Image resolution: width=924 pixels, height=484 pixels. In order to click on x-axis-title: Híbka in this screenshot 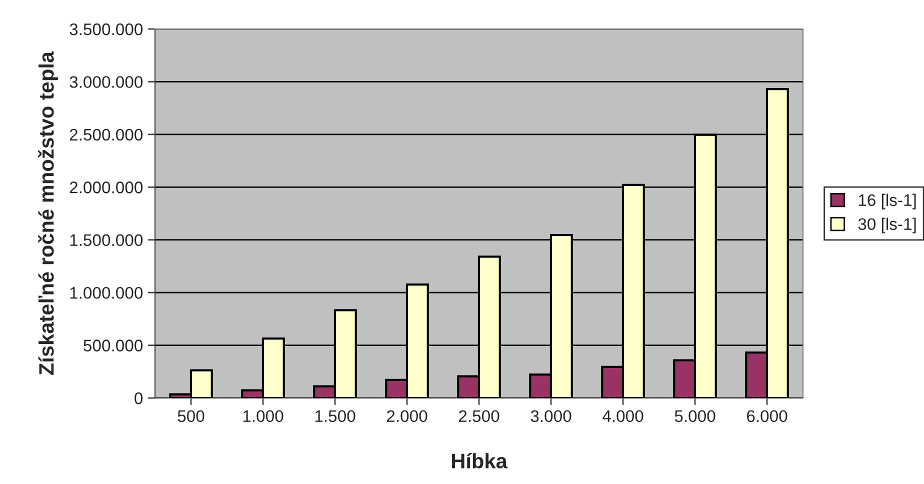, I will do `click(480, 460)`.